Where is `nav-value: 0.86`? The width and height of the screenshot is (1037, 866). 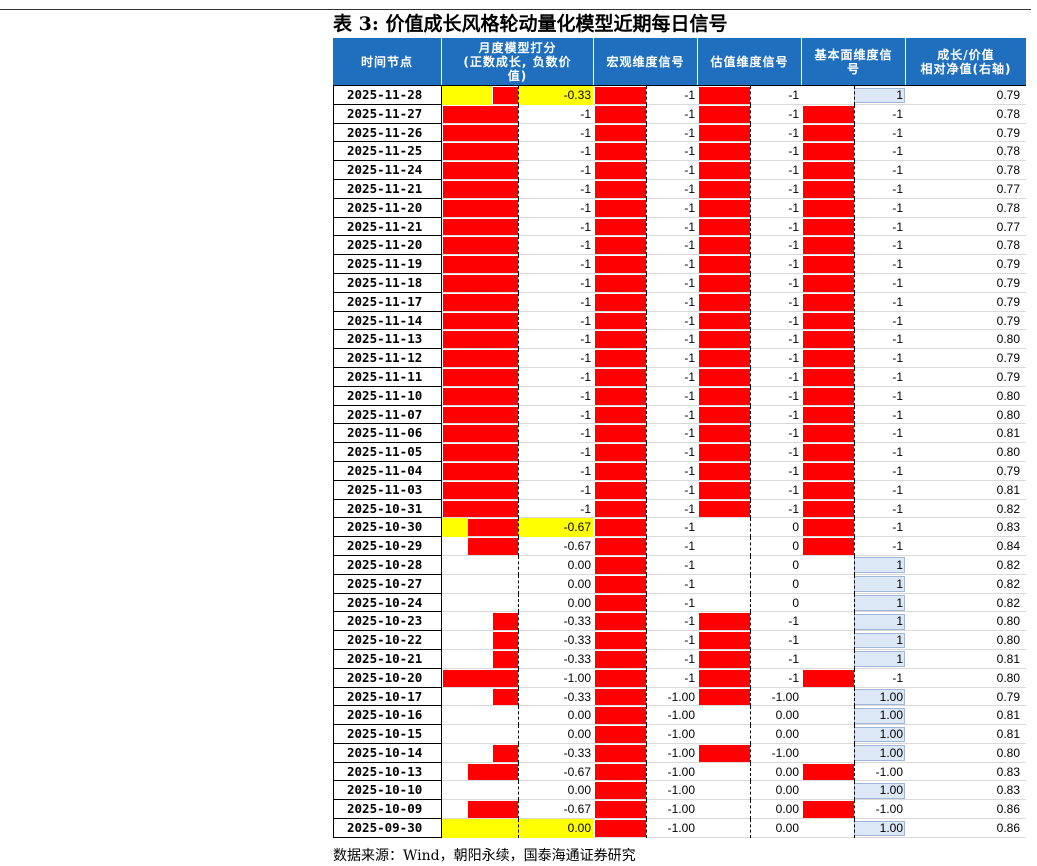
nav-value: 0.86 is located at coordinates (1008, 809).